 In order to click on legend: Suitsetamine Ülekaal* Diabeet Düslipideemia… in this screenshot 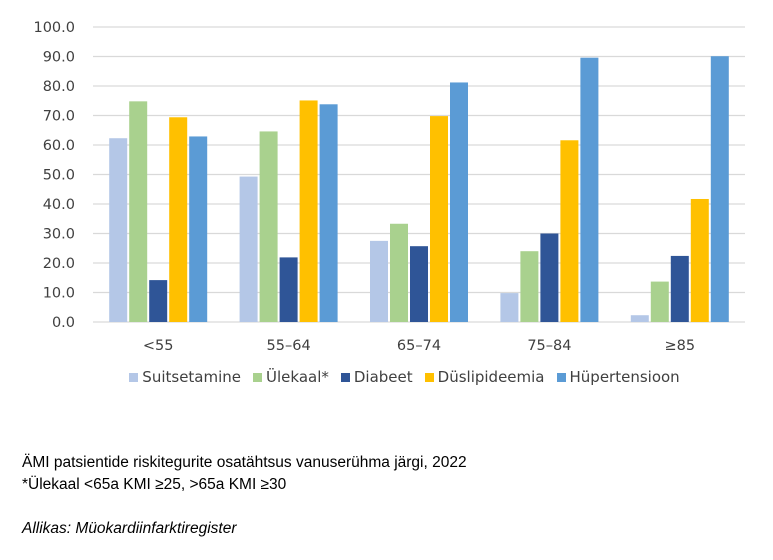, I will do `click(386, 377)`.